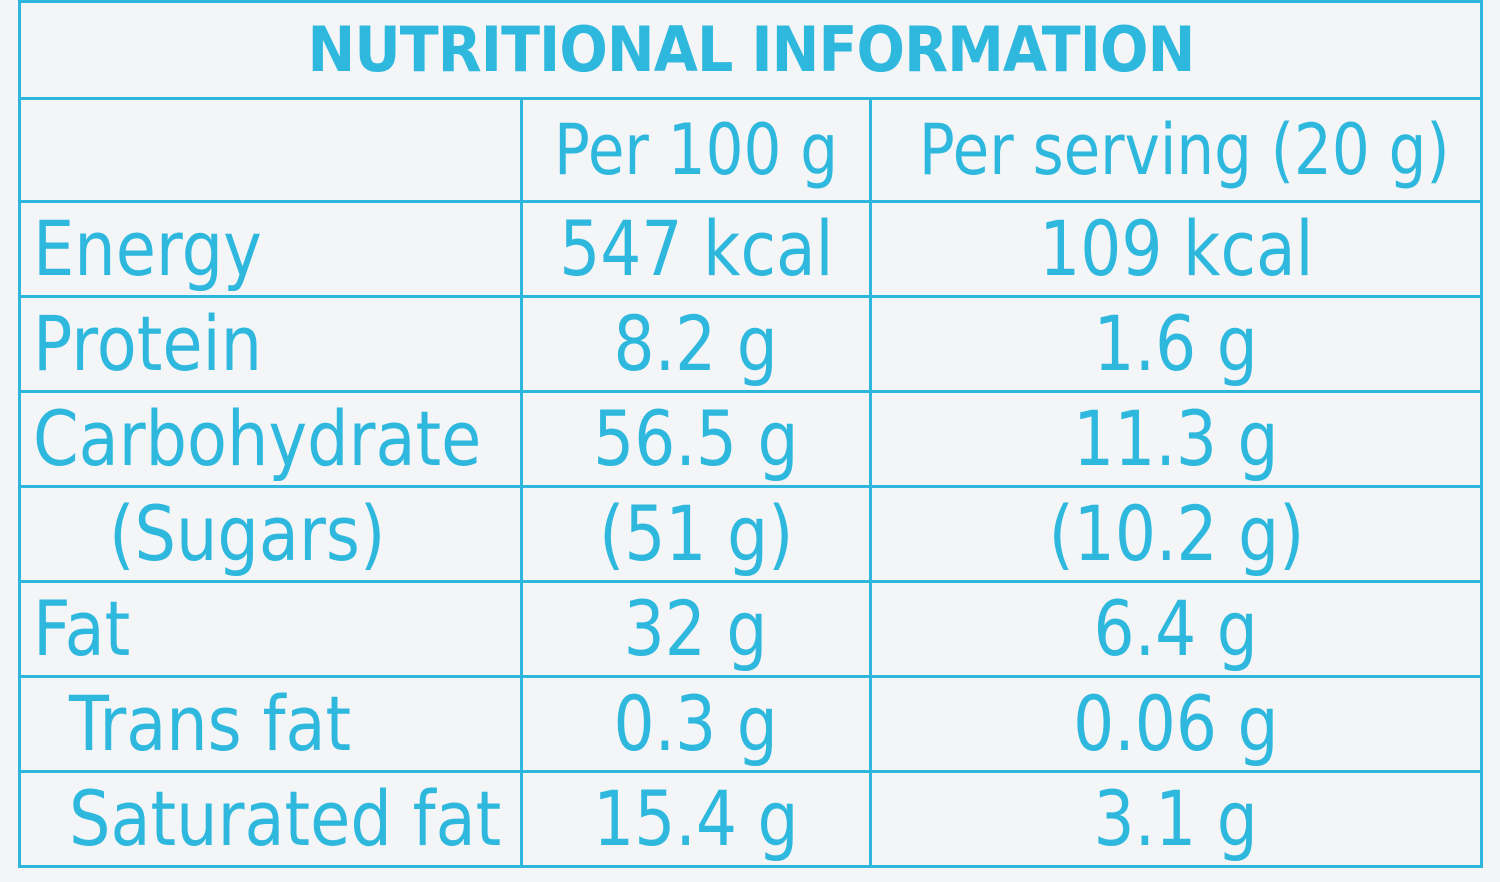  I want to click on per-100g-value: 0.3 g, so click(696, 724).